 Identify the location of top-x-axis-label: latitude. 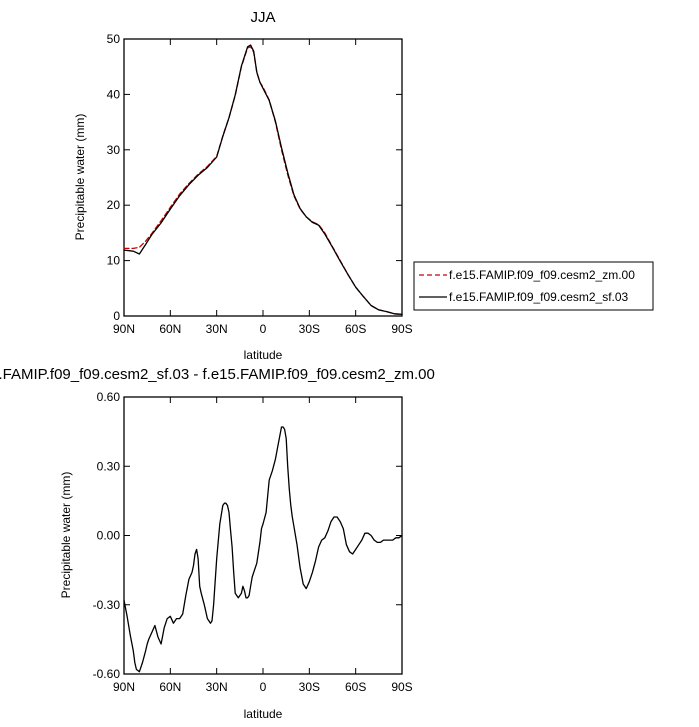
(263, 355).